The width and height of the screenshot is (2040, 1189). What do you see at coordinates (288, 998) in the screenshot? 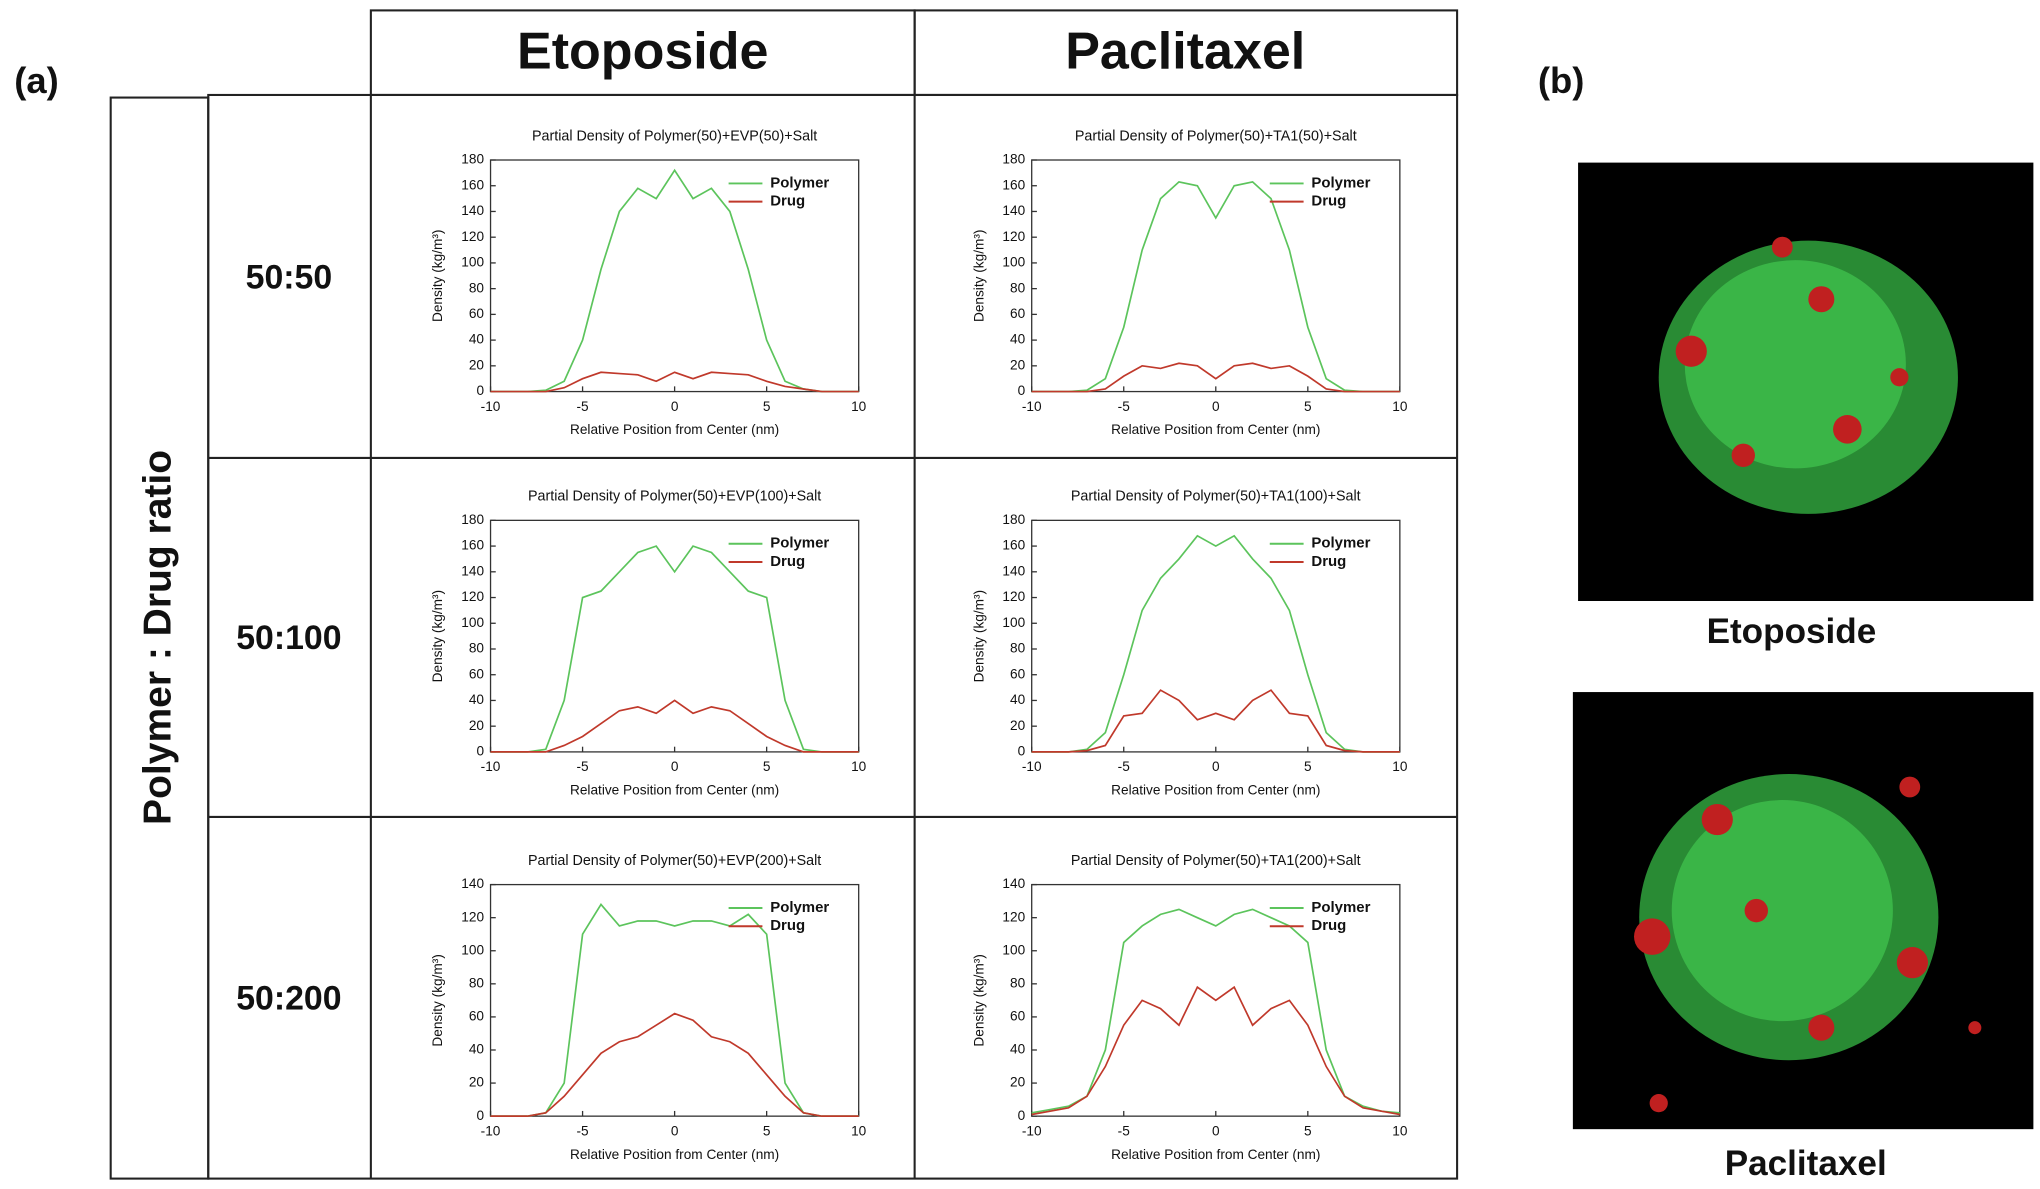
I see `row-label: 50:200` at bounding box center [288, 998].